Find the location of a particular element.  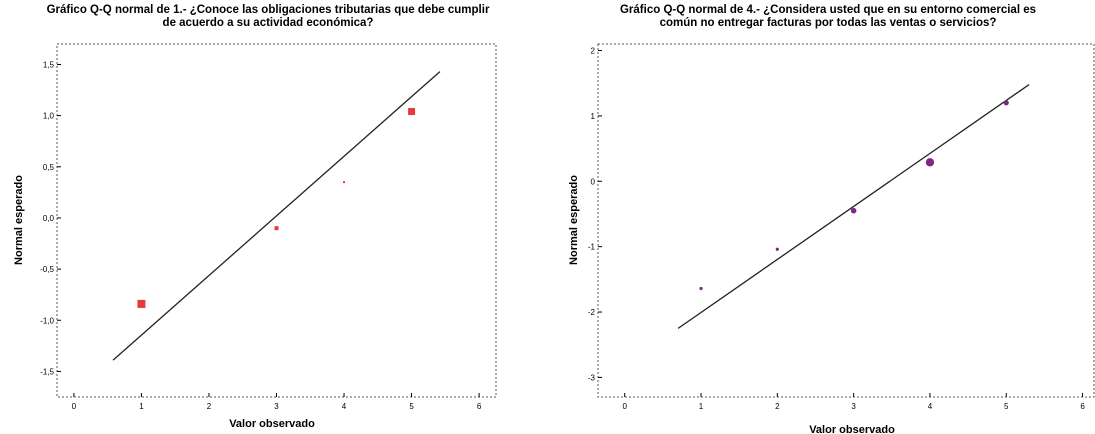

y-tick-label: 0,0 is located at coordinates (49, 218).